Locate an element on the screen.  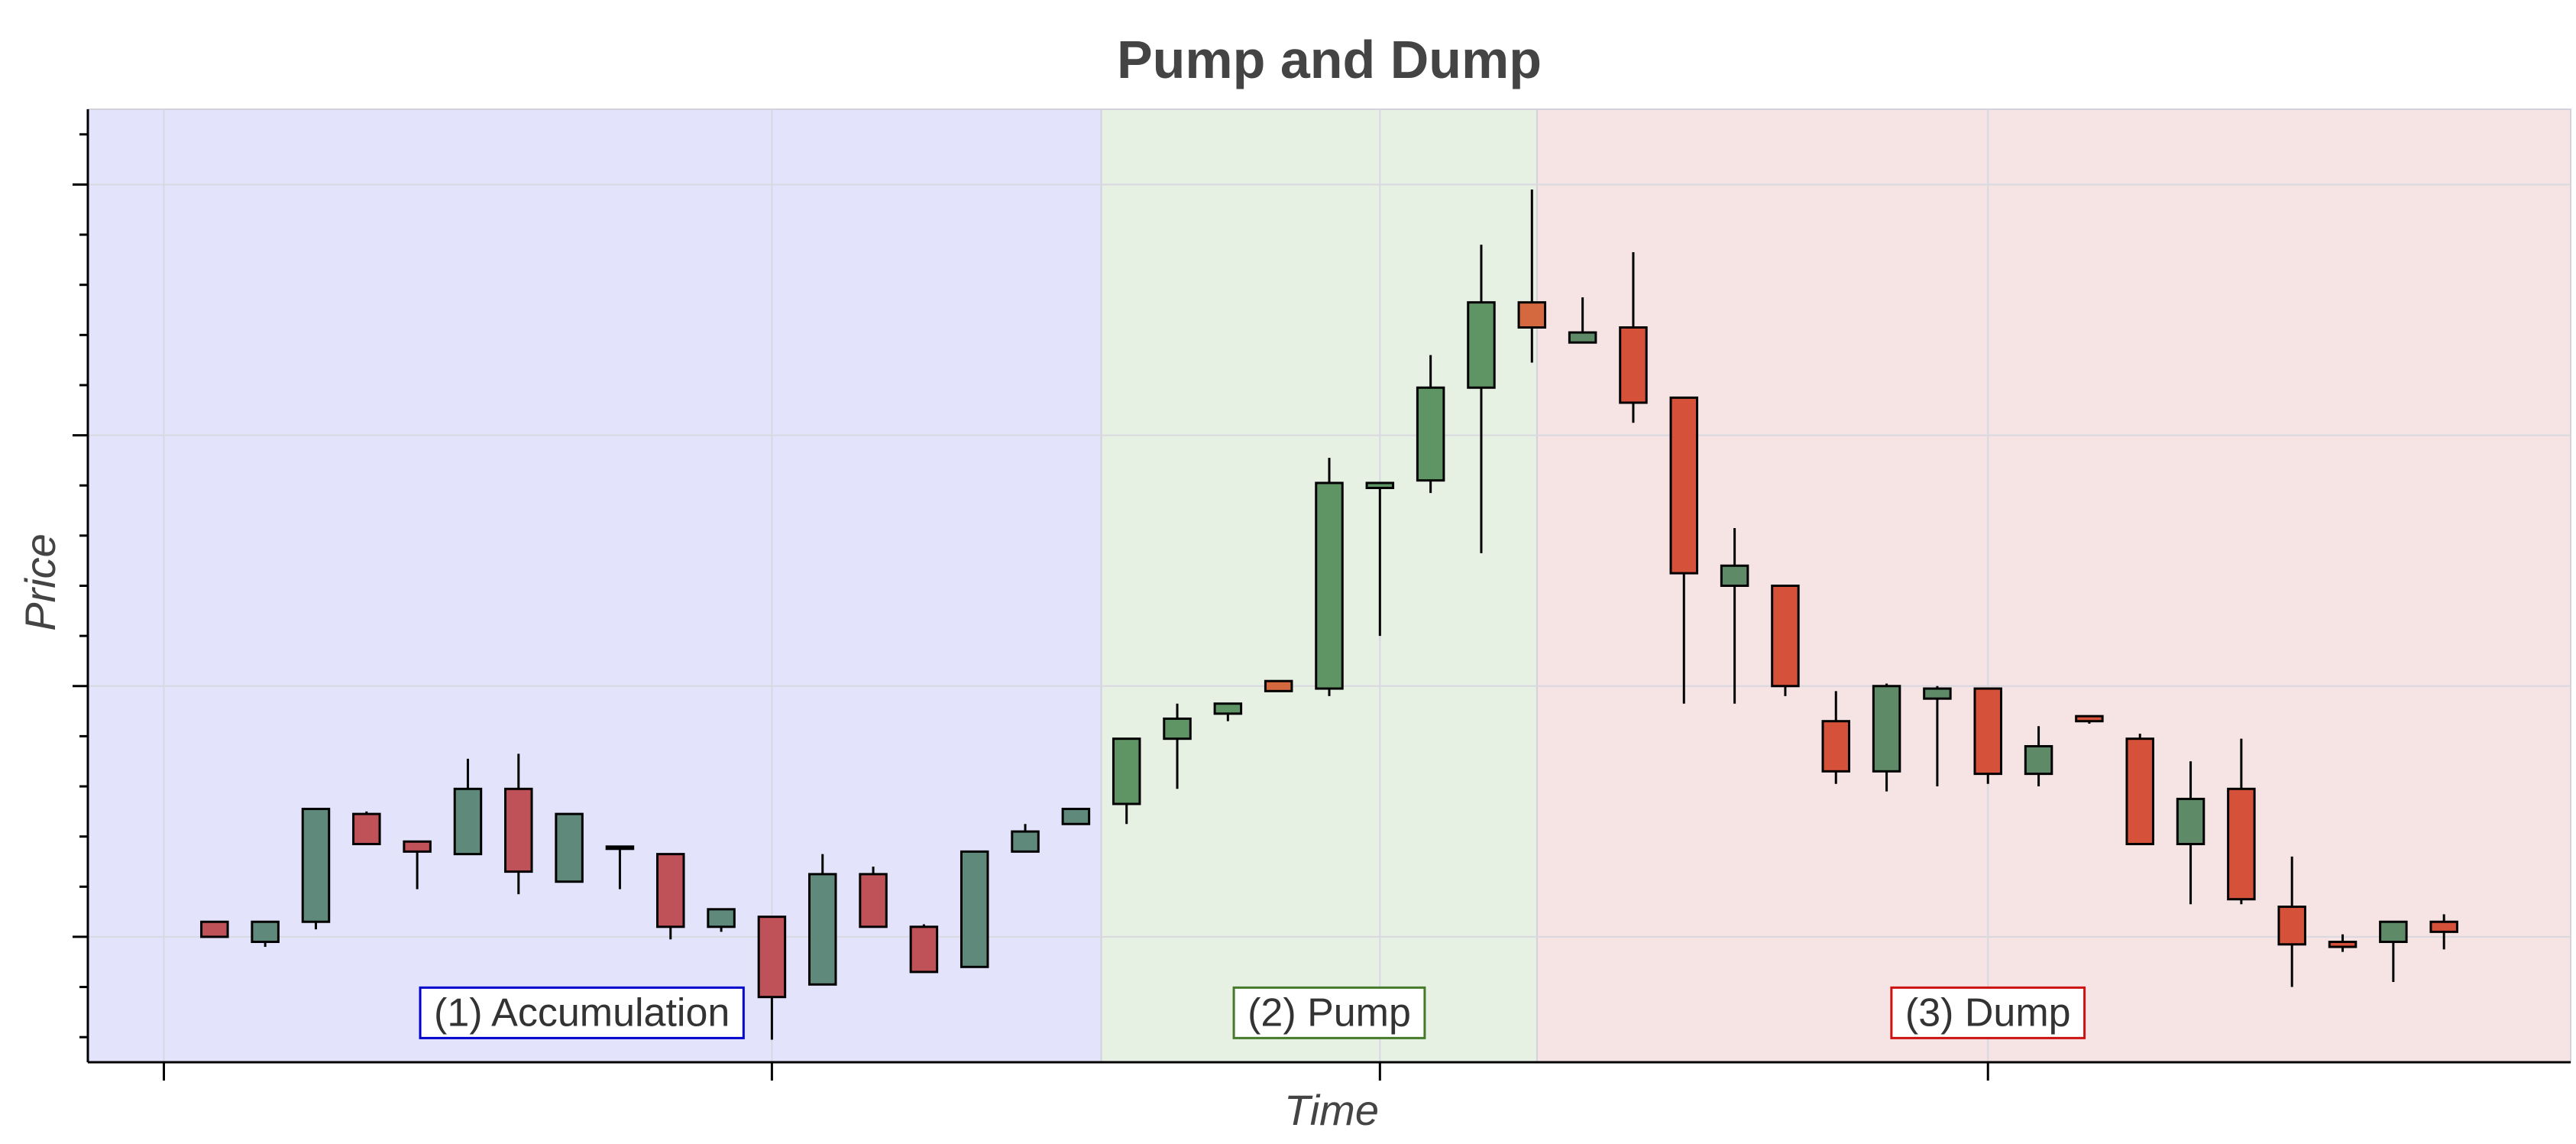
annotation-label: (3) Dump is located at coordinates (1988, 1012).